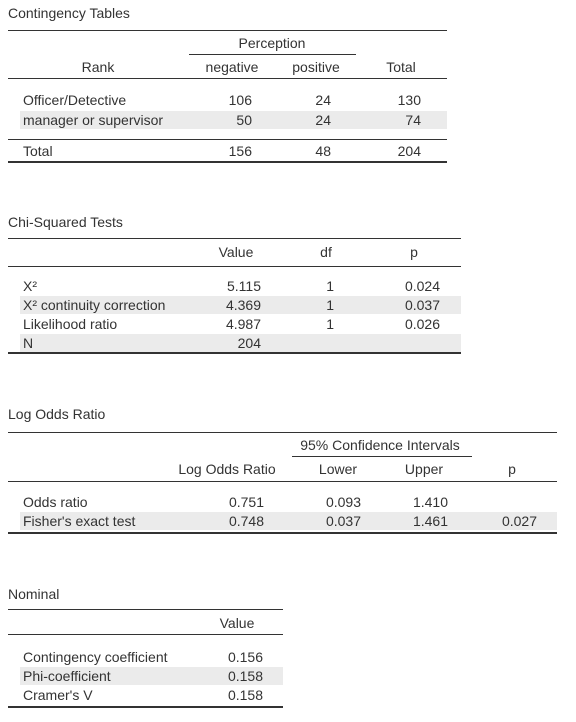  What do you see at coordinates (244, 120) in the screenshot?
I see `cell-value: 50` at bounding box center [244, 120].